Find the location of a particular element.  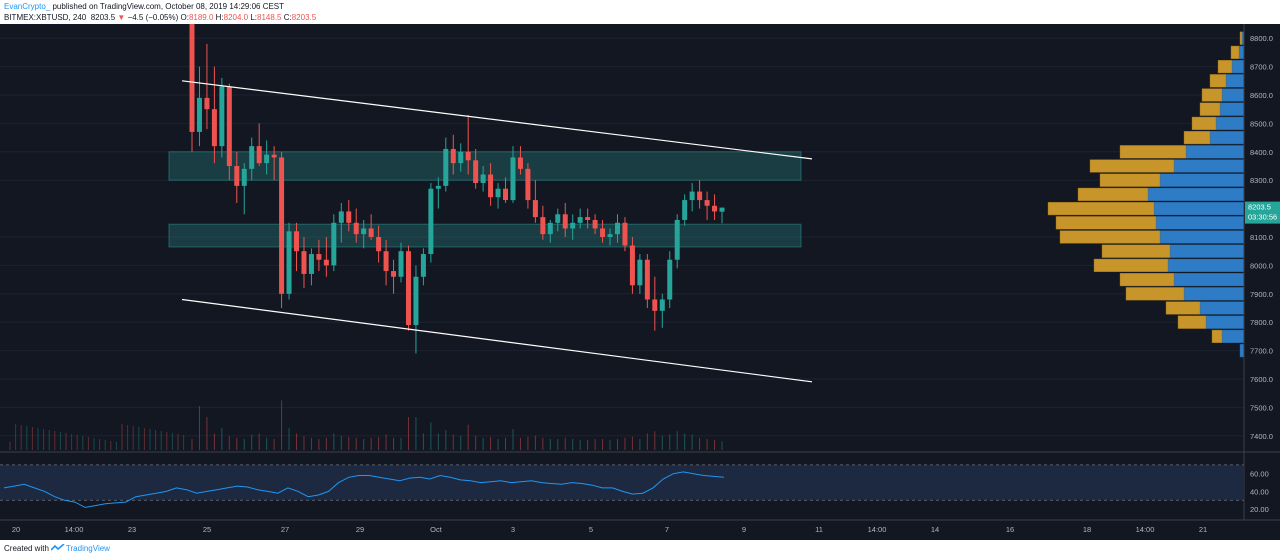

down-arrow-icon: ▼ is located at coordinates (121, 17).